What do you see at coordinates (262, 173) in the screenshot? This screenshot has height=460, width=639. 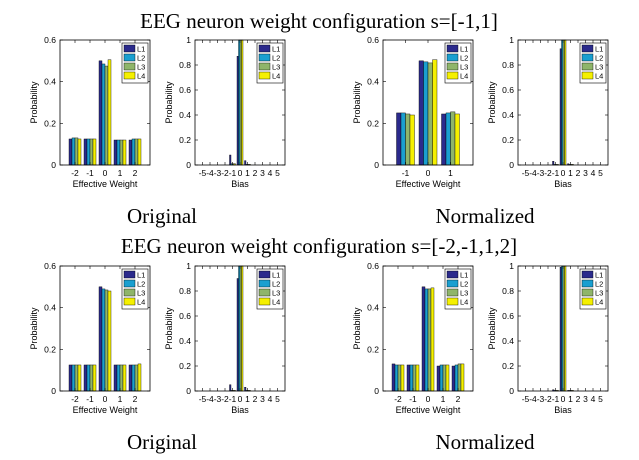 I see `xtick-label: 3` at bounding box center [262, 173].